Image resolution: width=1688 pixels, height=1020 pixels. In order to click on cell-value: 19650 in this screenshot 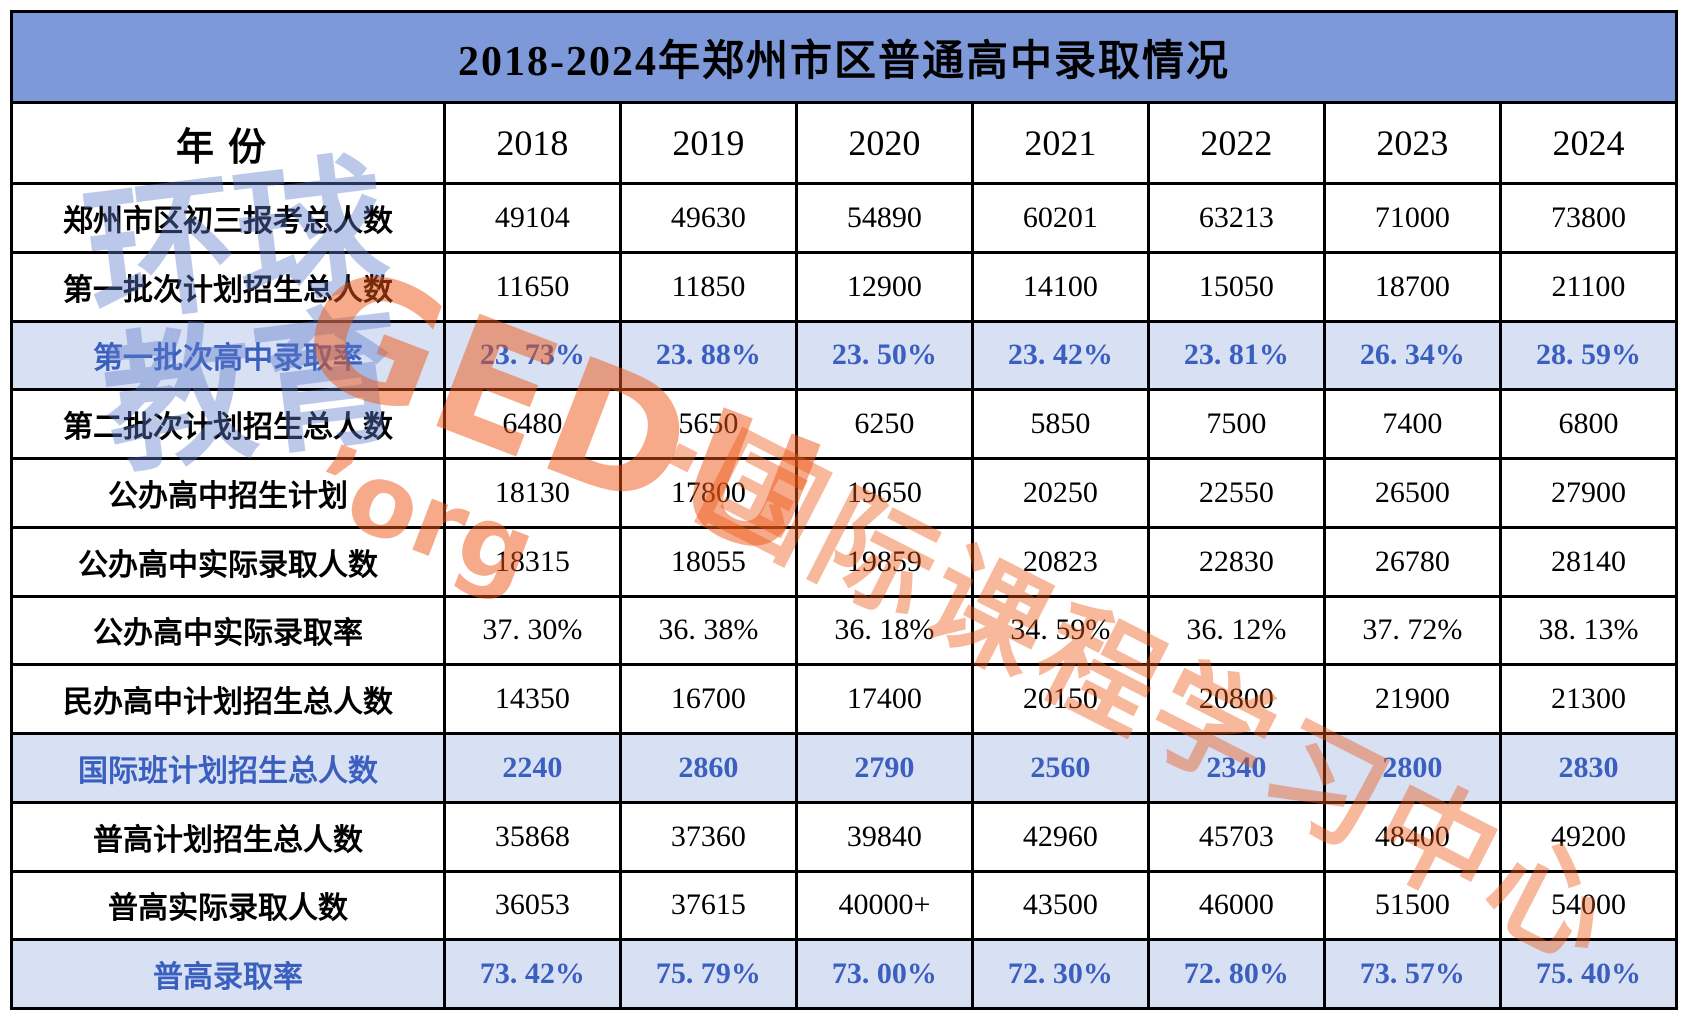, I will do `click(884, 493)`.